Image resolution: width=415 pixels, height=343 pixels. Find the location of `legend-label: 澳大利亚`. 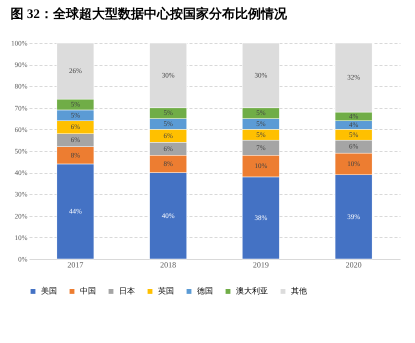

legend-label: 澳大利亚 is located at coordinates (252, 291).